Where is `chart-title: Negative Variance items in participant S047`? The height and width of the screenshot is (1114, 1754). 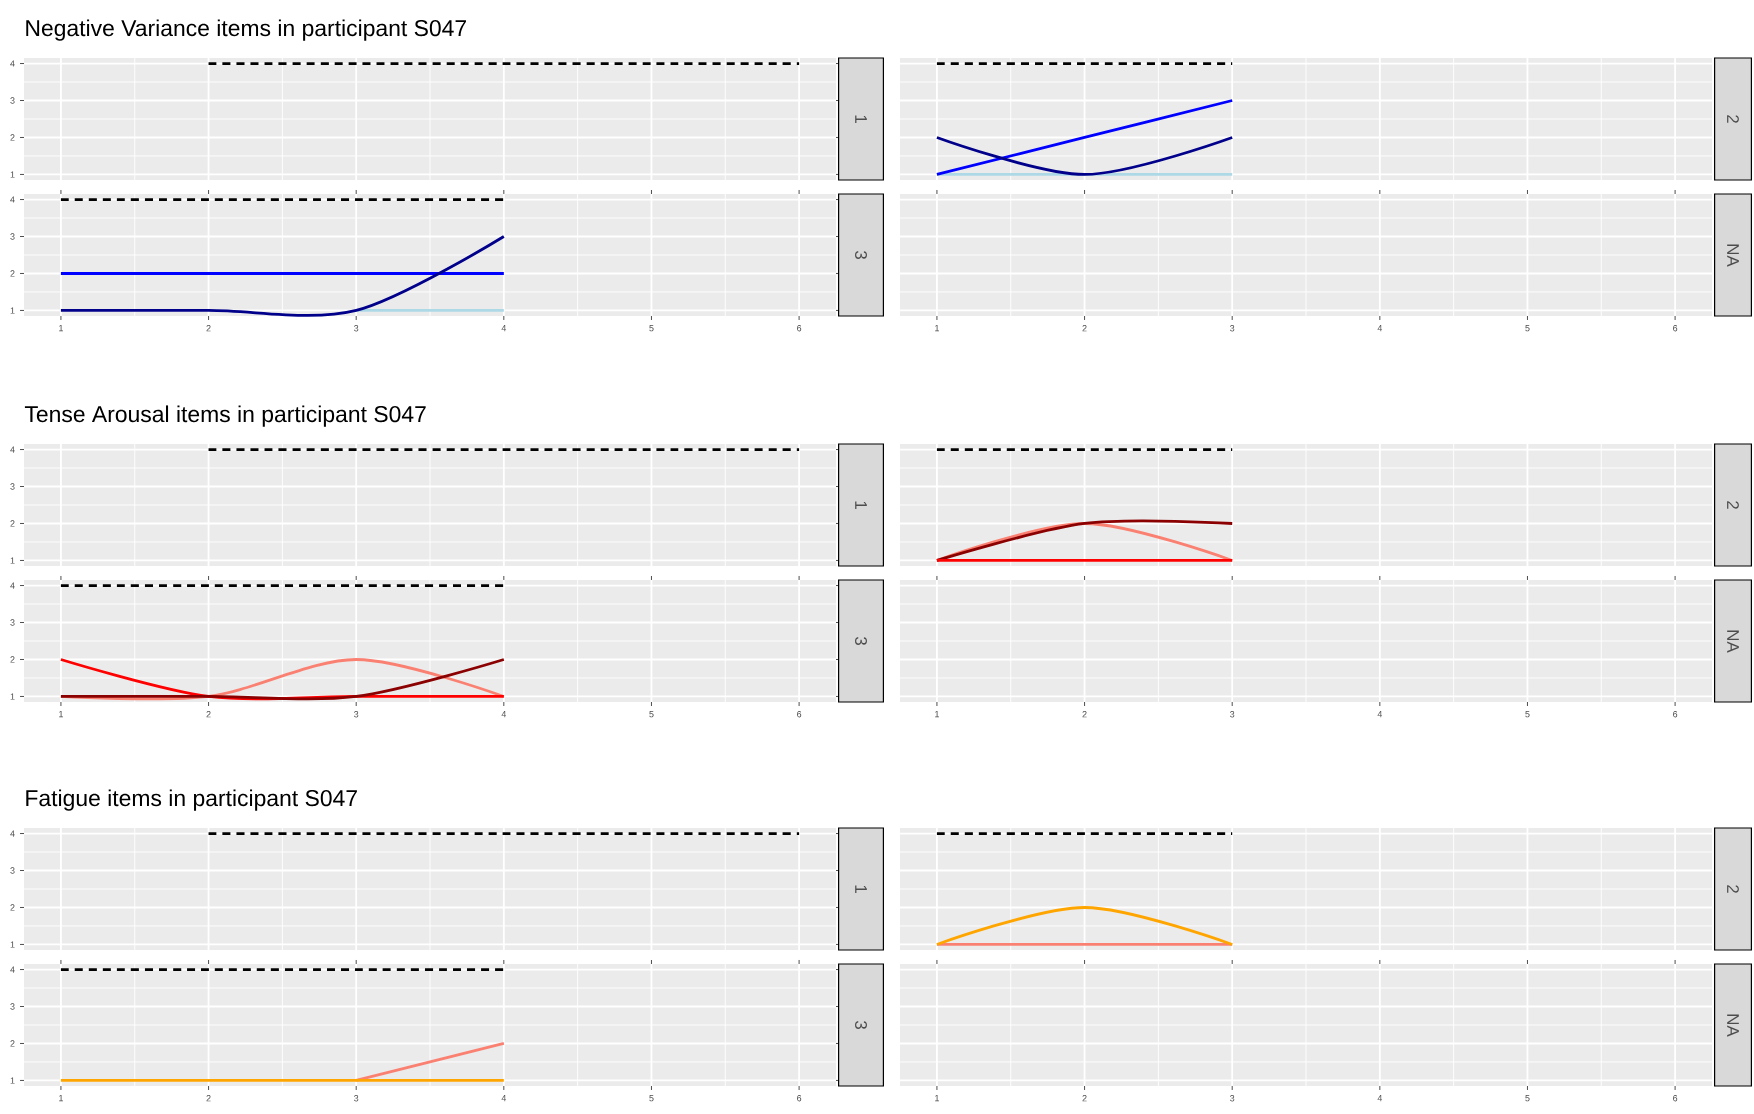
chart-title: Negative Variance items in participant S047 is located at coordinates (246, 30).